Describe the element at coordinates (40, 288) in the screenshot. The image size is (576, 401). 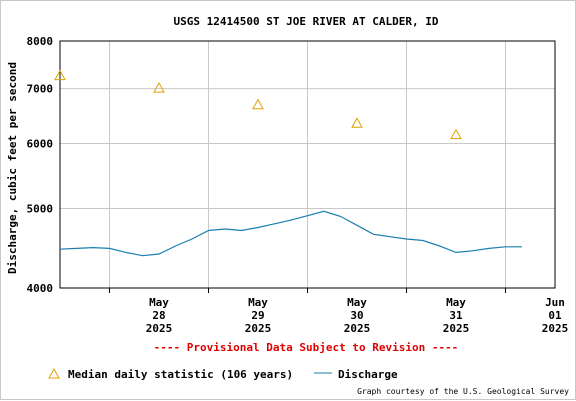
I see `y-tick-label: 4000` at that location.